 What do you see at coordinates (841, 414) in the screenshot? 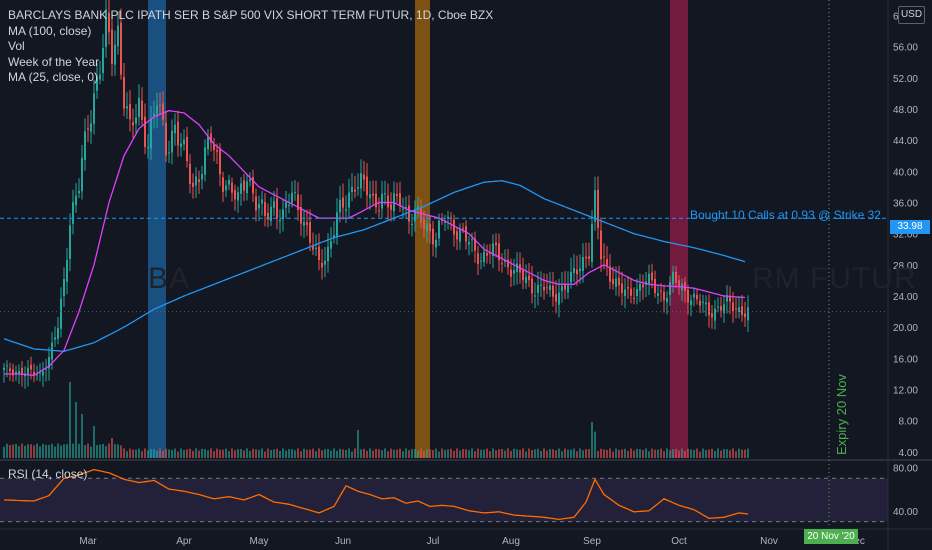
I see `expiry-label: Expiry 20 Nov` at bounding box center [841, 414].